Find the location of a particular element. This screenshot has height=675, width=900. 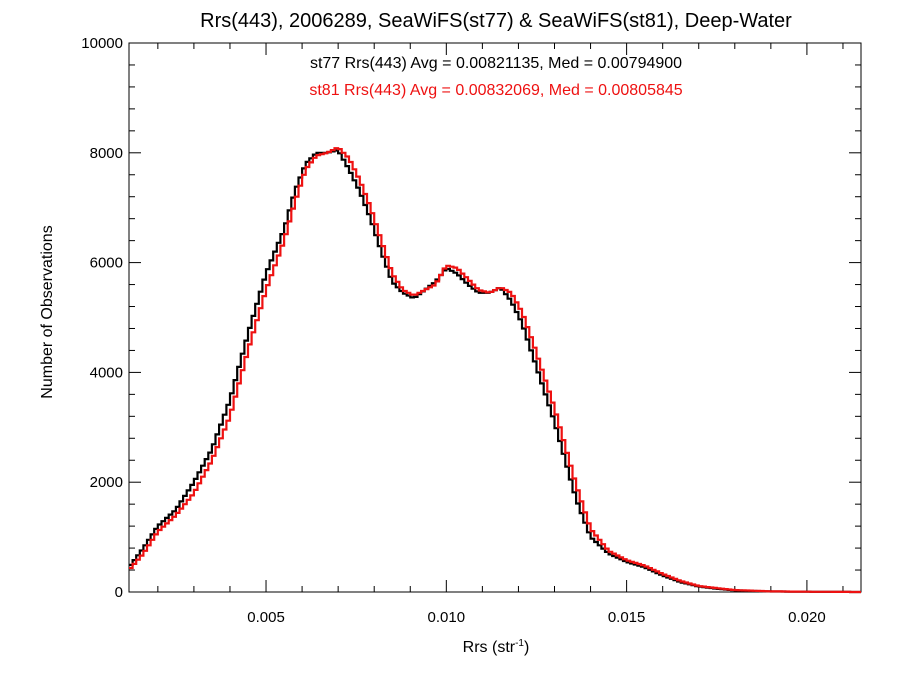

y-tick-label: 4000 is located at coordinates (106, 372).